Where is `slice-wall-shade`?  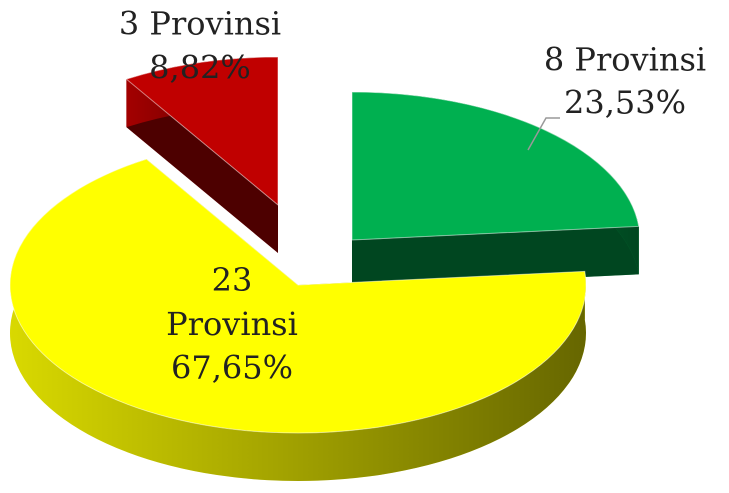 slice-wall-shade is located at coordinates (202, 166).